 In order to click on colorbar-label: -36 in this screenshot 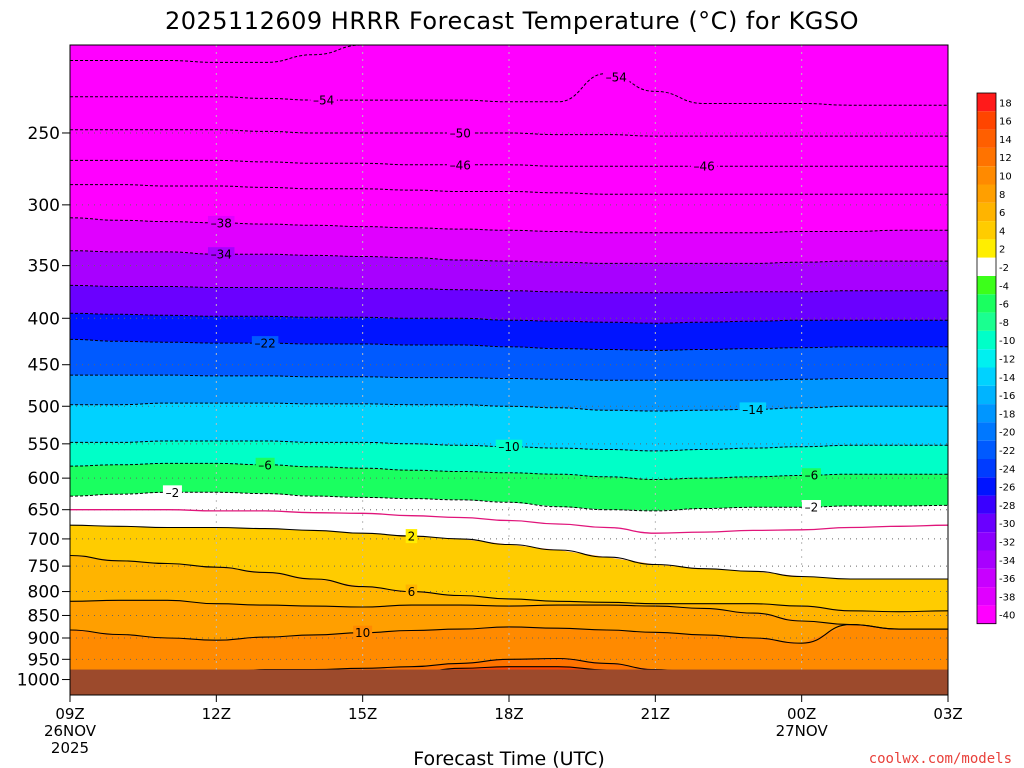, I will do `click(1007, 579)`.